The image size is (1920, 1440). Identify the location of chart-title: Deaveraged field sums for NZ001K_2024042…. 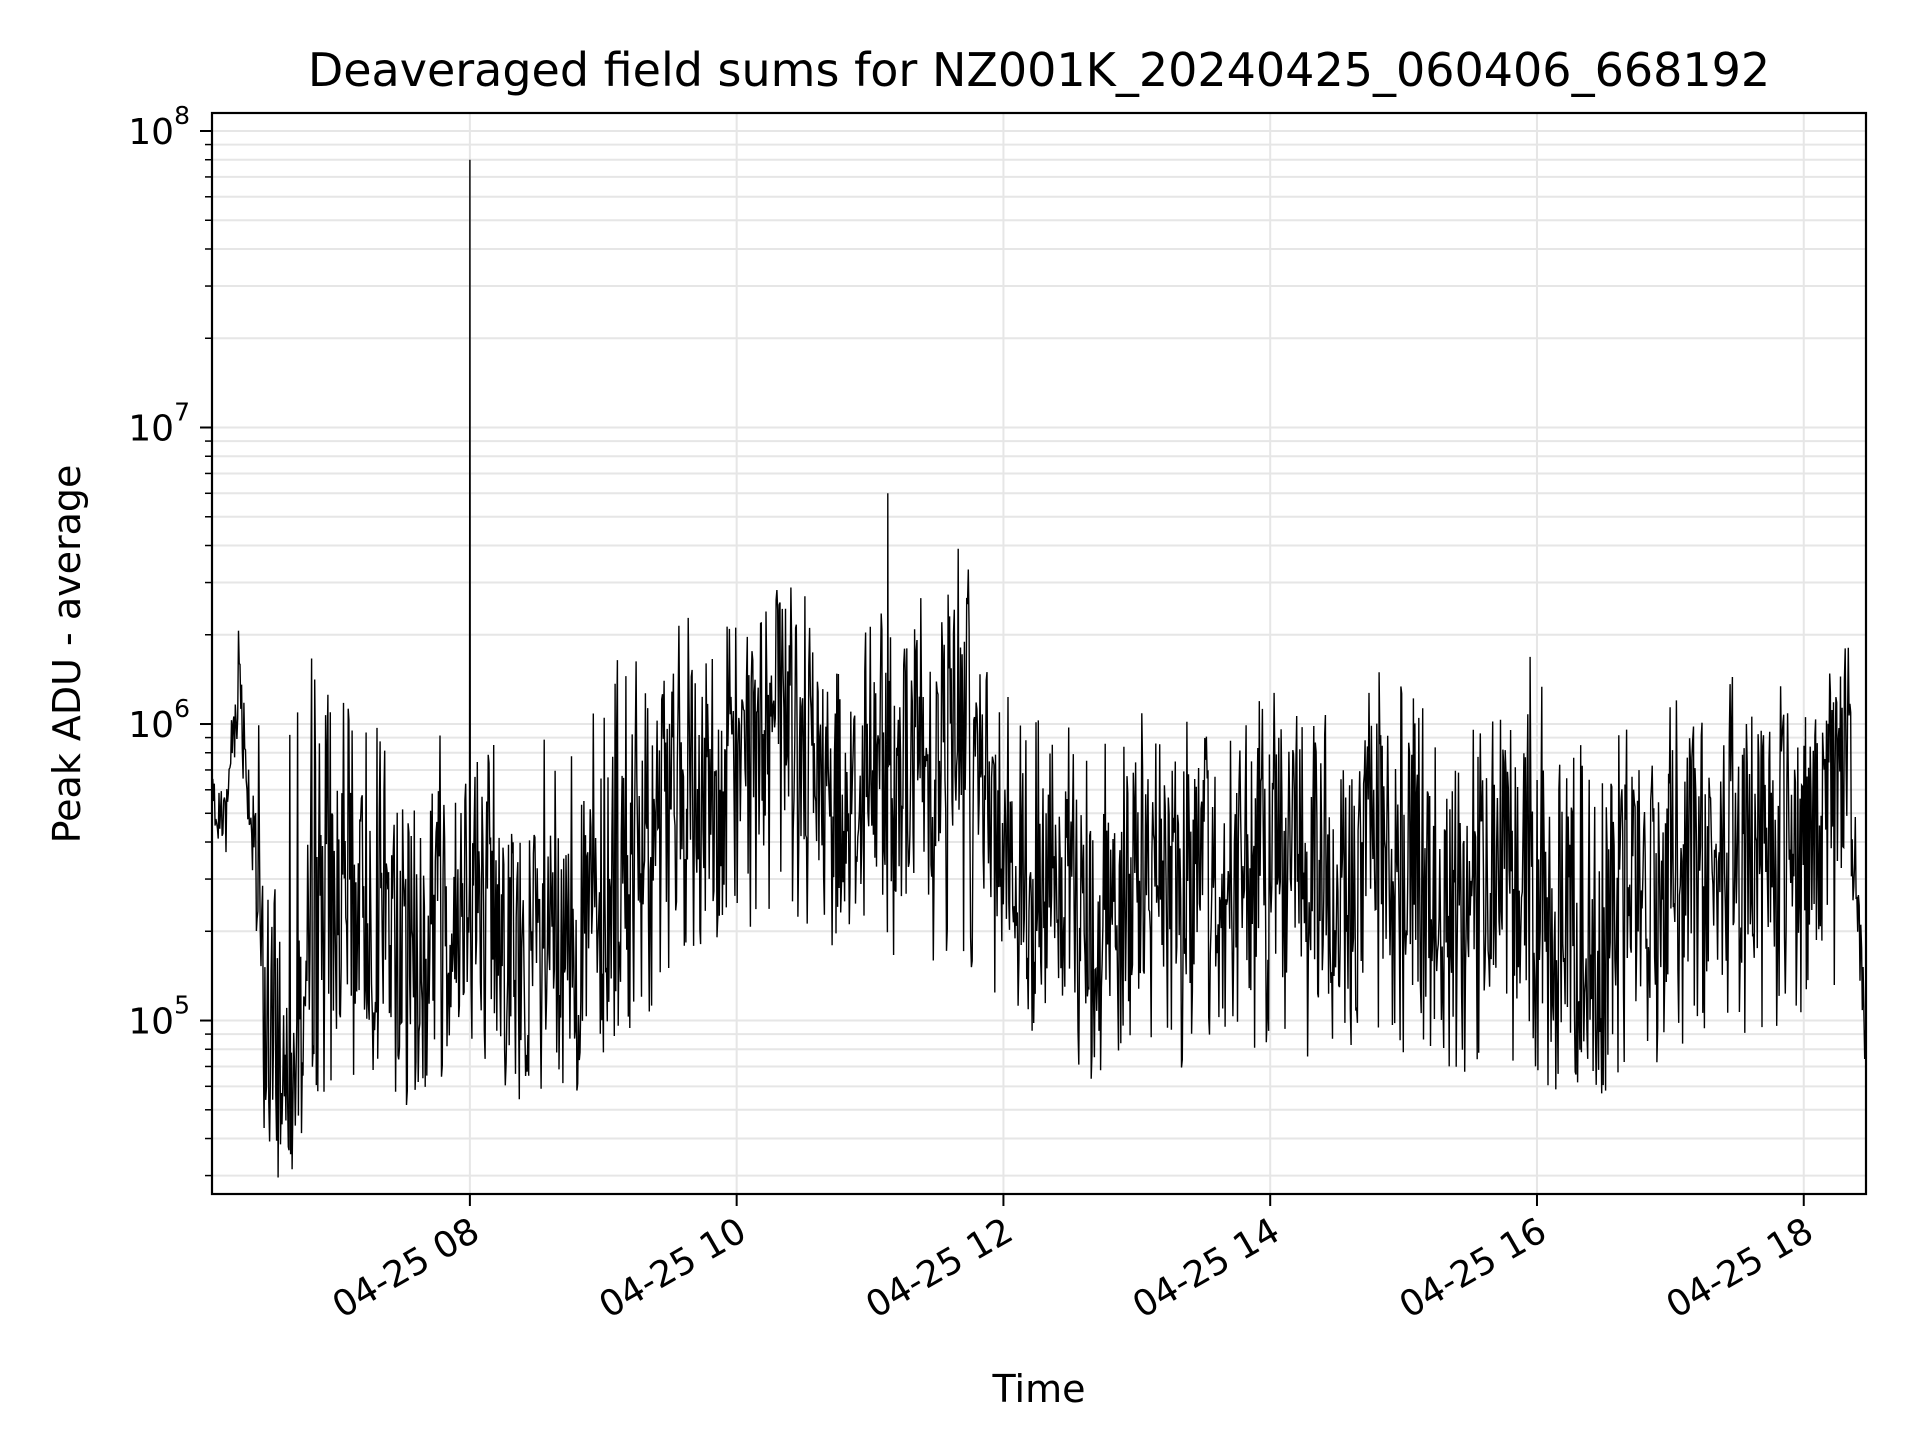
(1039, 70).